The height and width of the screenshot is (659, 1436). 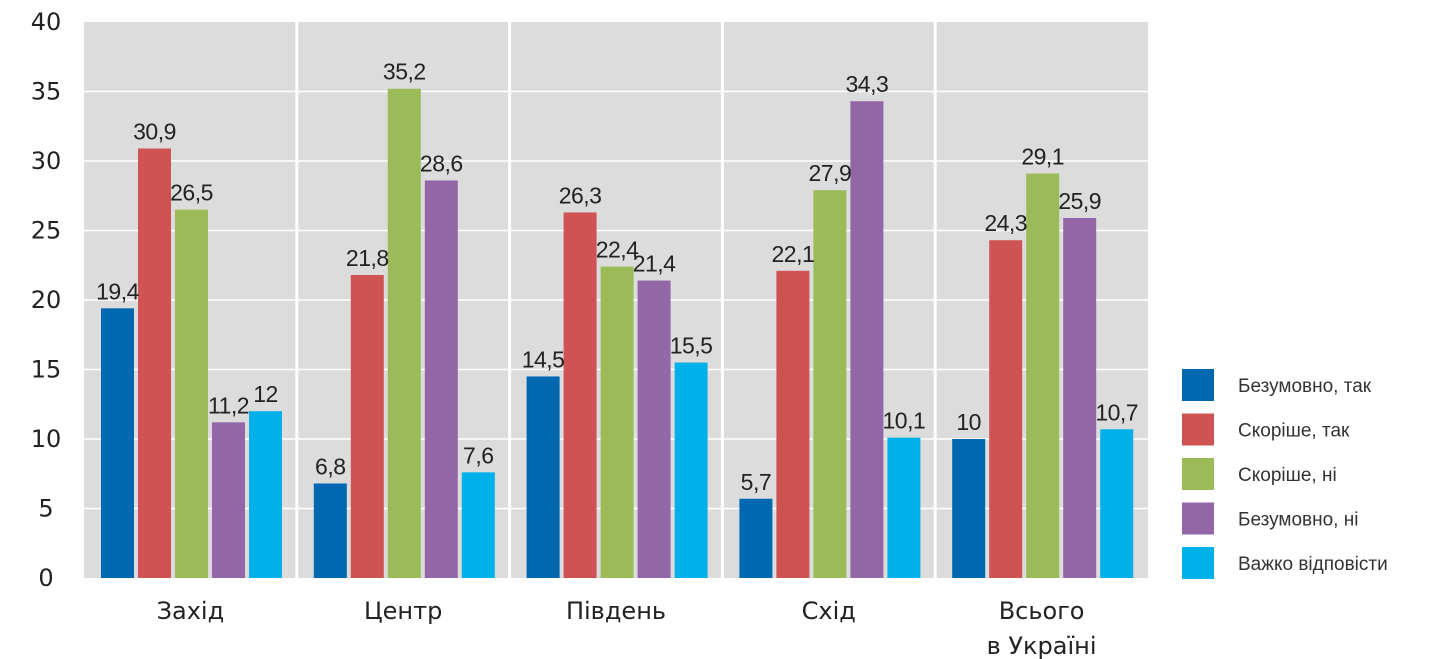 I want to click on data-label: 5,7, so click(x=756, y=482).